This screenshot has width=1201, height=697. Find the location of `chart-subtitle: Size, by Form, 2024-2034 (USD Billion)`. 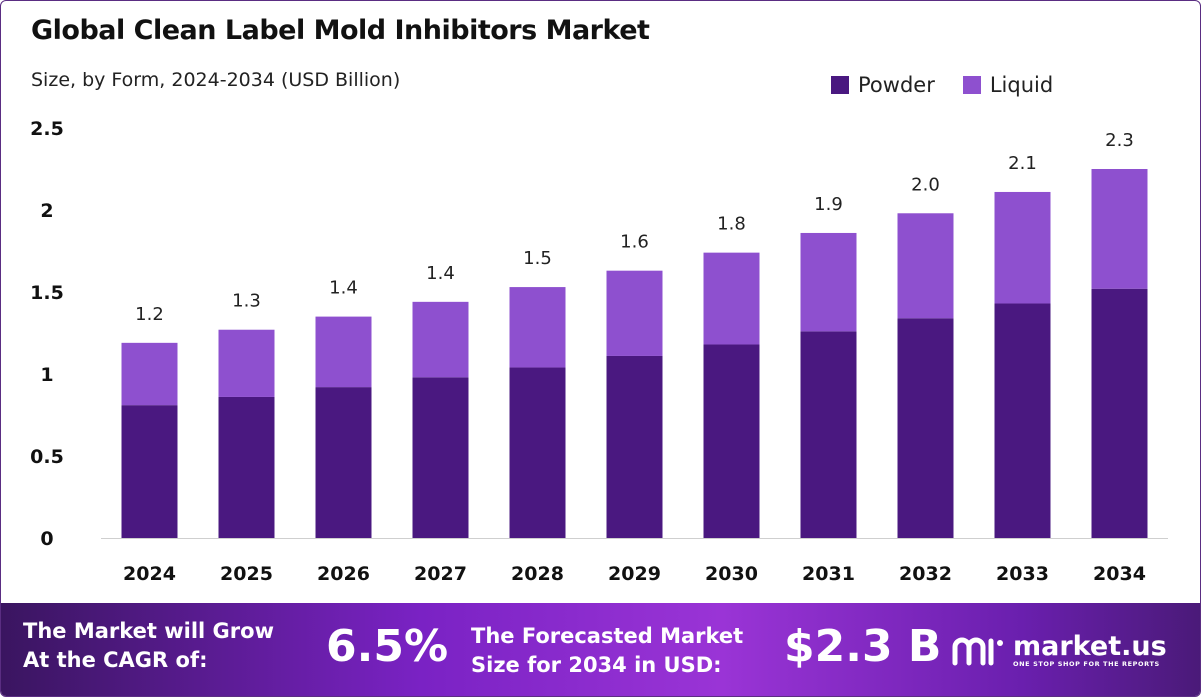

chart-subtitle: Size, by Form, 2024-2034 (USD Billion) is located at coordinates (216, 80).